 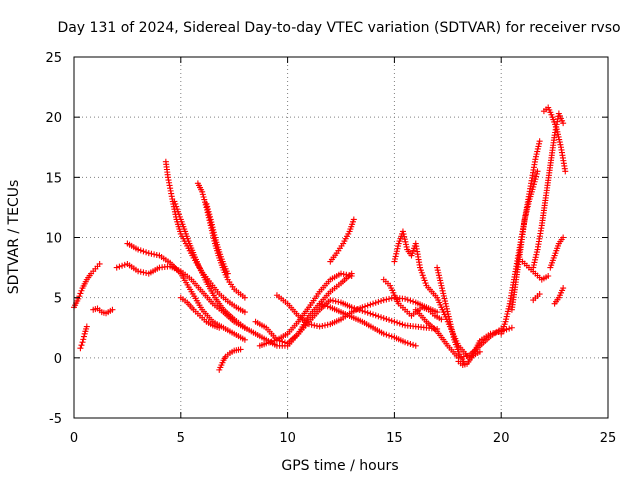 What do you see at coordinates (343, 438) in the screenshot?
I see `x-tick-labels: 0 5 10 15 20 25` at bounding box center [343, 438].